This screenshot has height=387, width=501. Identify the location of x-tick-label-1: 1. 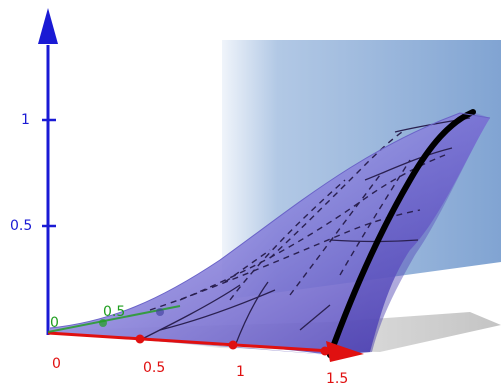
(240, 372).